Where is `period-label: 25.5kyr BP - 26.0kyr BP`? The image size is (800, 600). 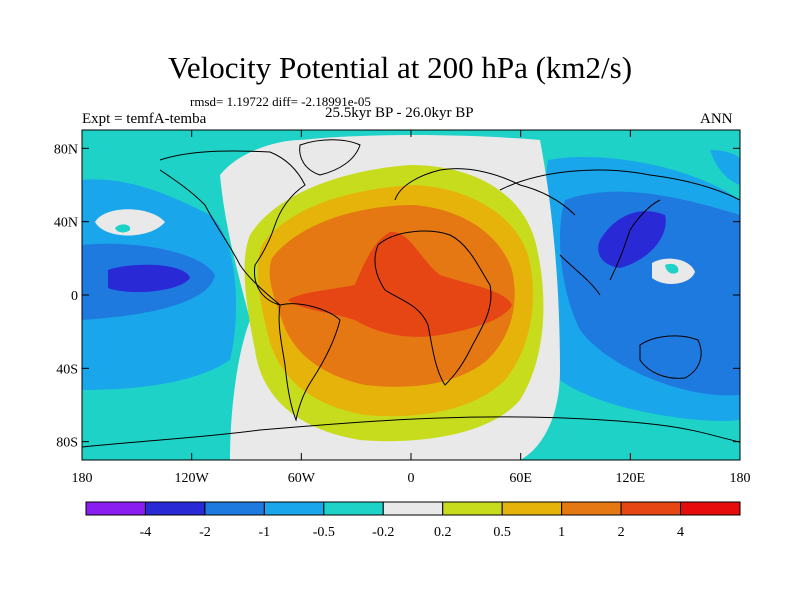 period-label: 25.5kyr BP - 26.0kyr BP is located at coordinates (399, 113).